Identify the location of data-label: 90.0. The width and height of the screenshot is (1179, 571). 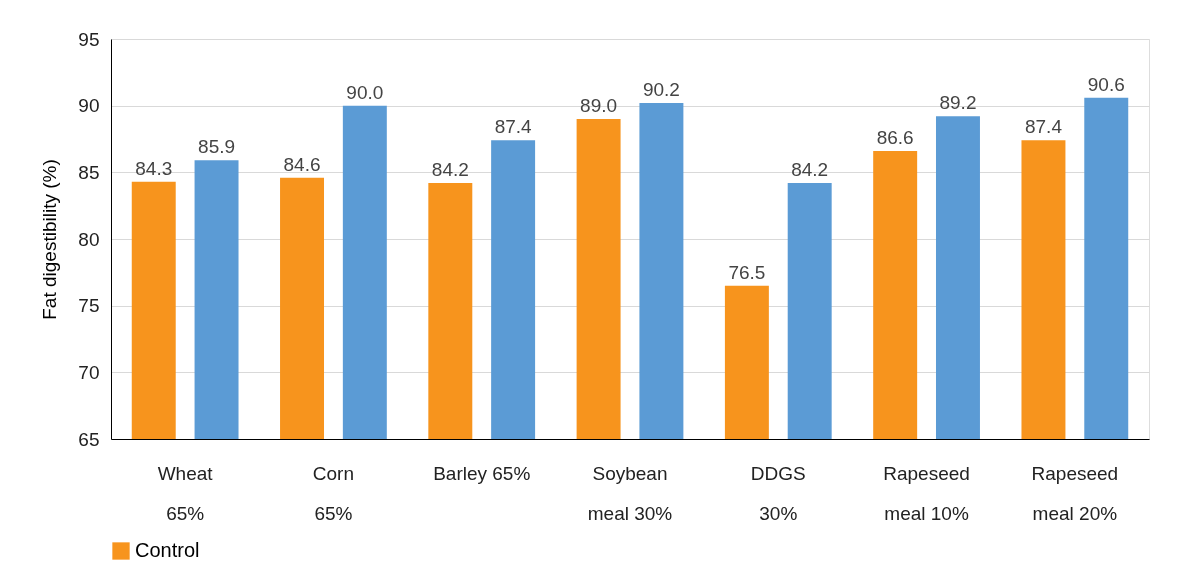
(365, 92).